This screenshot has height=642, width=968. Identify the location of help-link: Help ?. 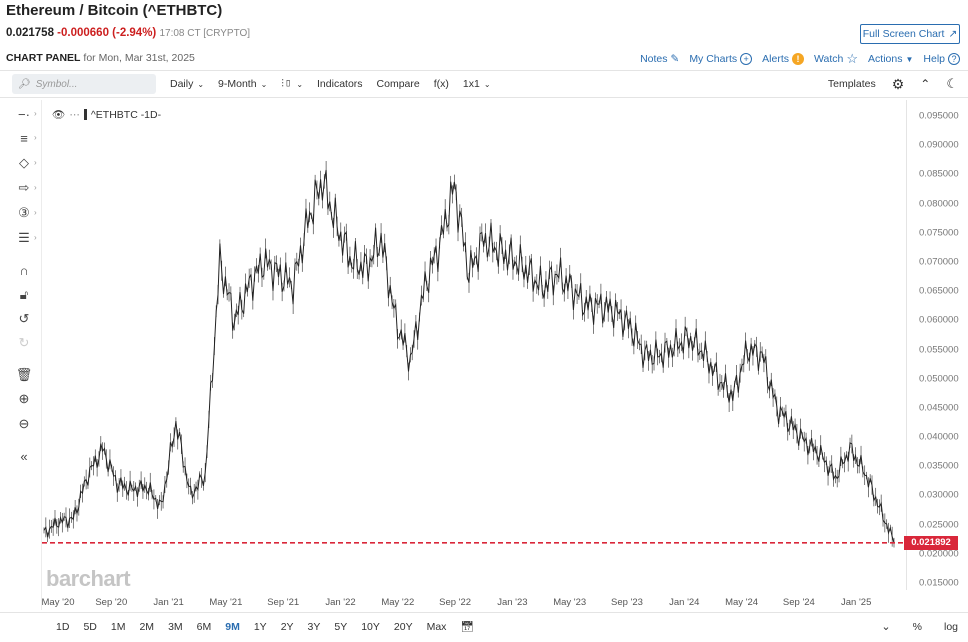
(941, 59).